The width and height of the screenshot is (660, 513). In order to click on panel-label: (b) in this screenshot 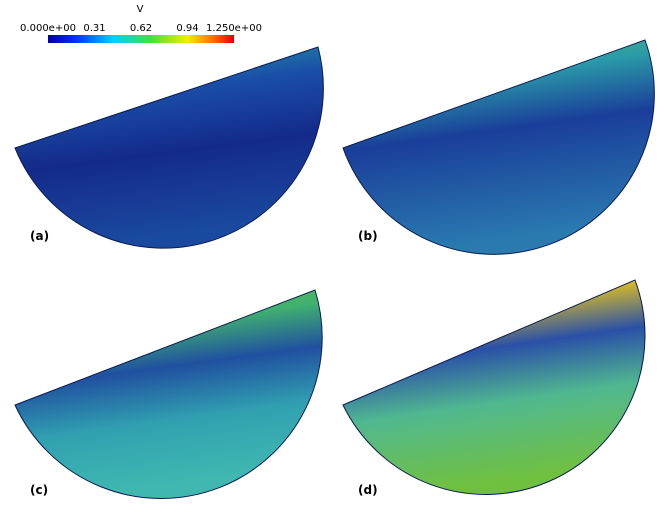, I will do `click(368, 236)`.